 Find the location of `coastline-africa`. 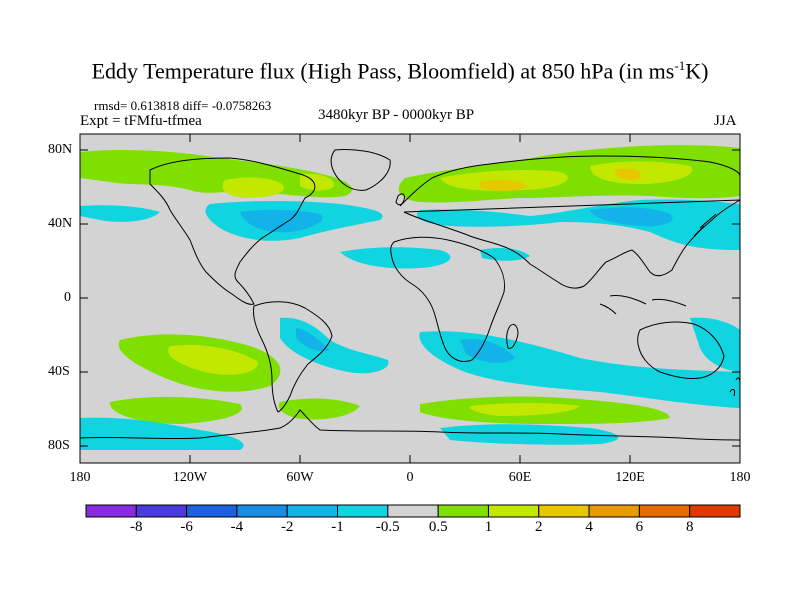

coastline-africa is located at coordinates (447, 299).